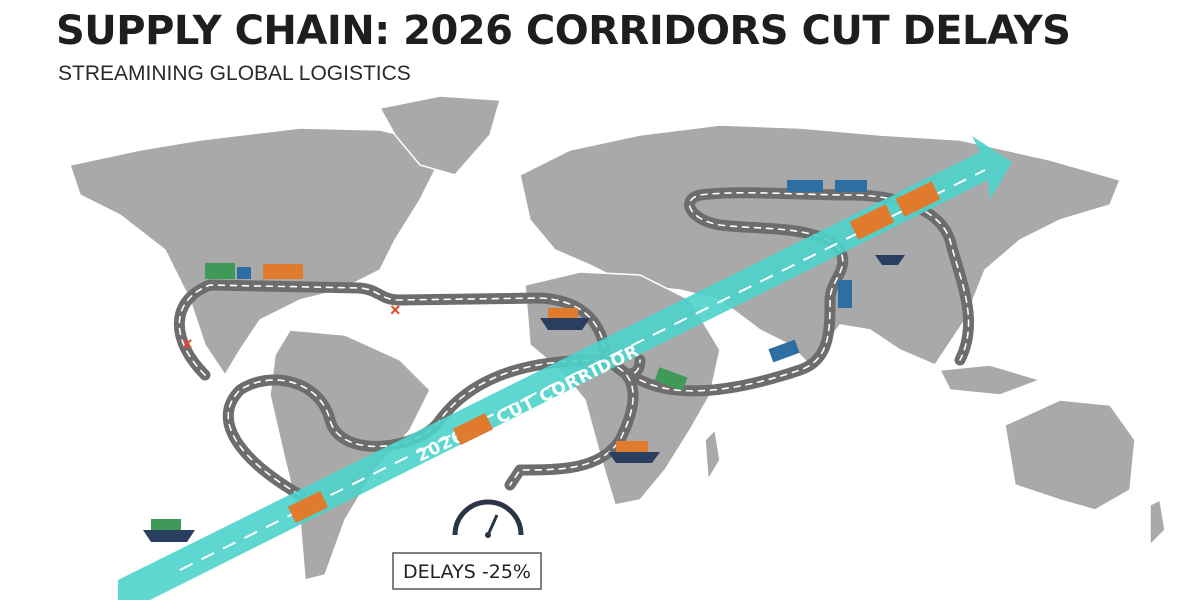 The image size is (1200, 600). What do you see at coordinates (492, 525) in the screenshot?
I see `gauge-needle` at bounding box center [492, 525].